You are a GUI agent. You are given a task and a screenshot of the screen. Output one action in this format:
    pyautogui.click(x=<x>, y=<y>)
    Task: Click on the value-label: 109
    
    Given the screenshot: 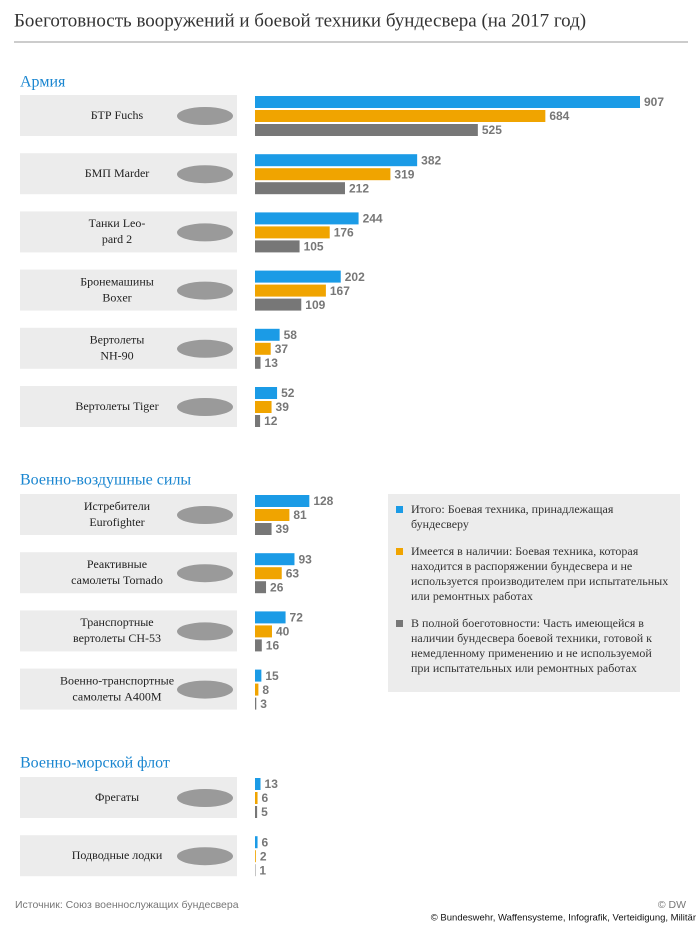 What is the action you would take?
    pyautogui.click(x=315, y=305)
    